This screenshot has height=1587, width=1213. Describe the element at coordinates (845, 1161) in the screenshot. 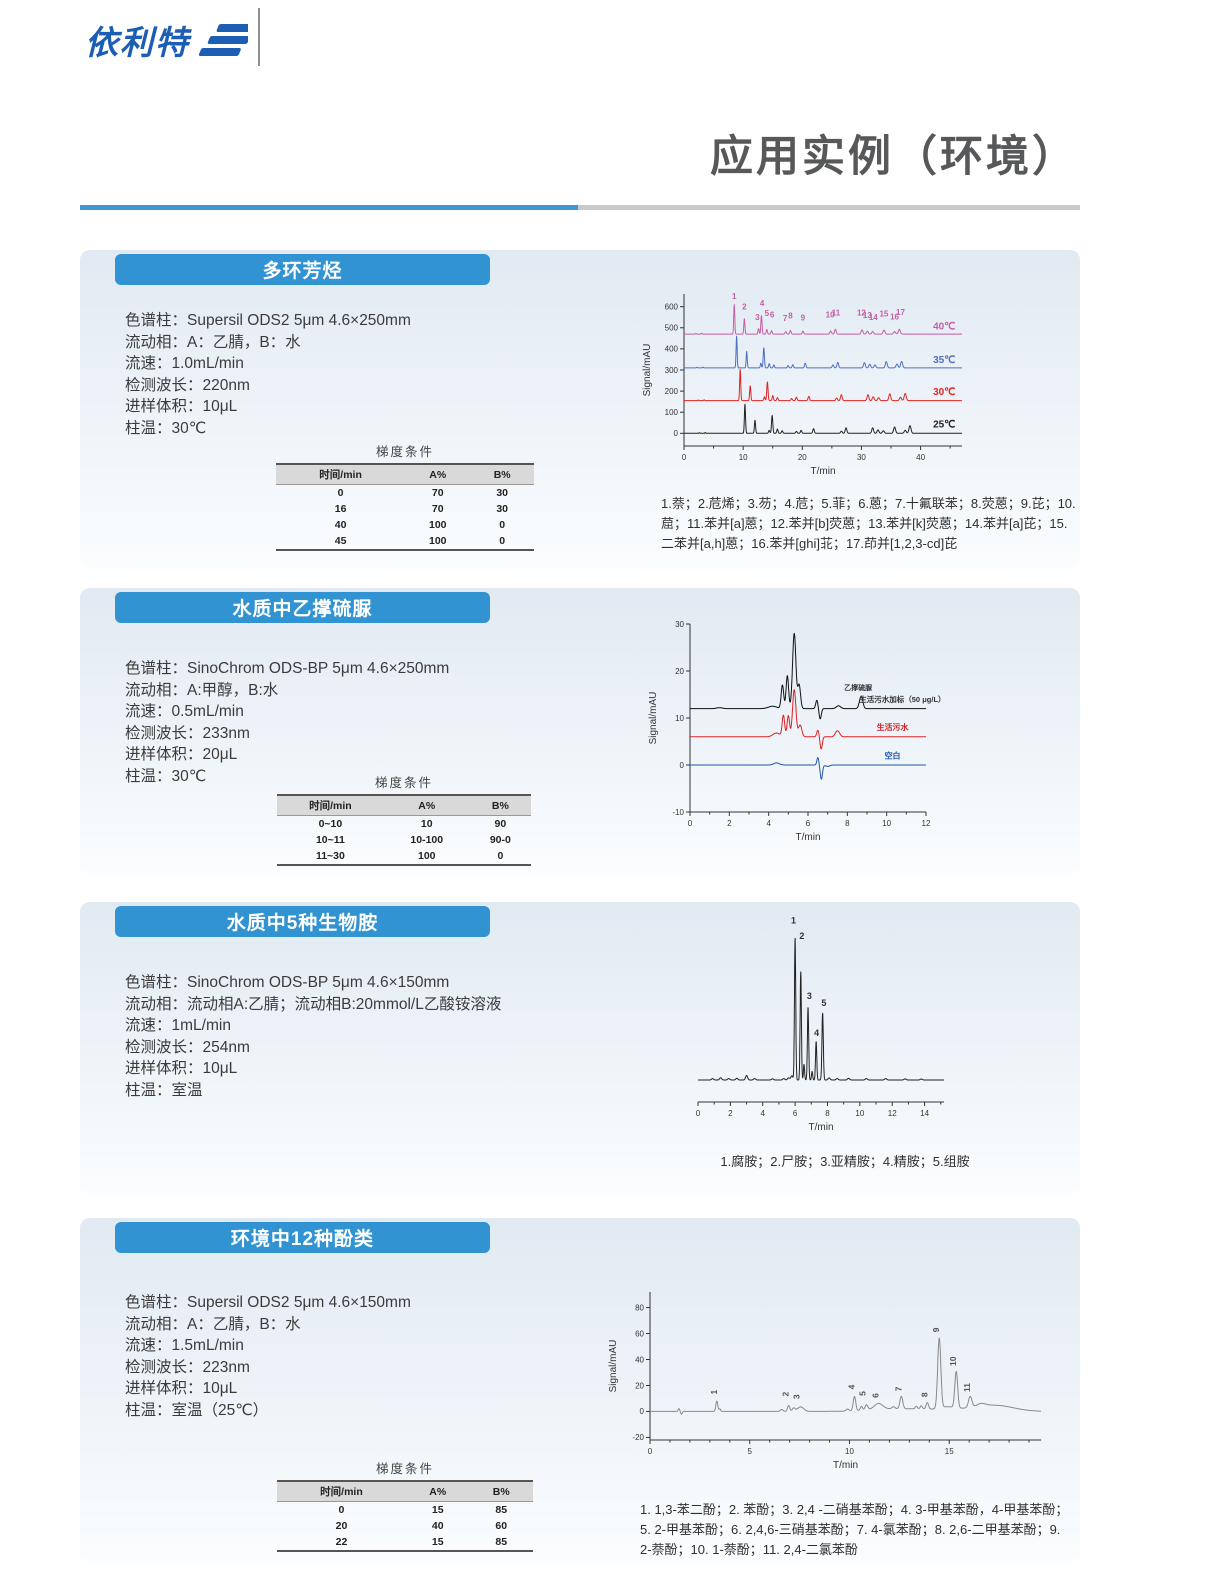

I see `peak-caption: 1.腐胺；2.尸胺；3.亚精胺；4.精胺；5.组胺` at that location.